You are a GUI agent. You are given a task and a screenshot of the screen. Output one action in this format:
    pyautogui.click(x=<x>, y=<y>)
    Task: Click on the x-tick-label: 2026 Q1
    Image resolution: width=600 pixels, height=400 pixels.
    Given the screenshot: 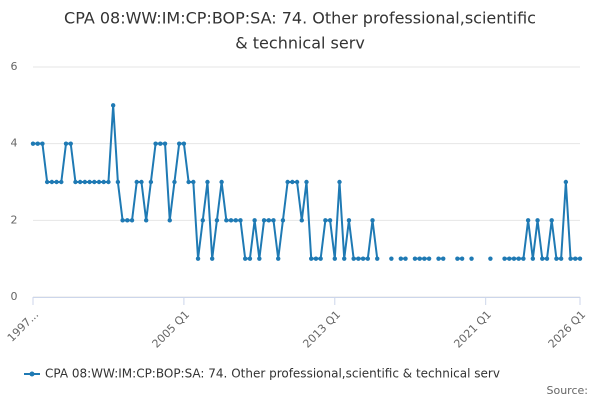 What is the action you would take?
    pyautogui.click(x=567, y=329)
    